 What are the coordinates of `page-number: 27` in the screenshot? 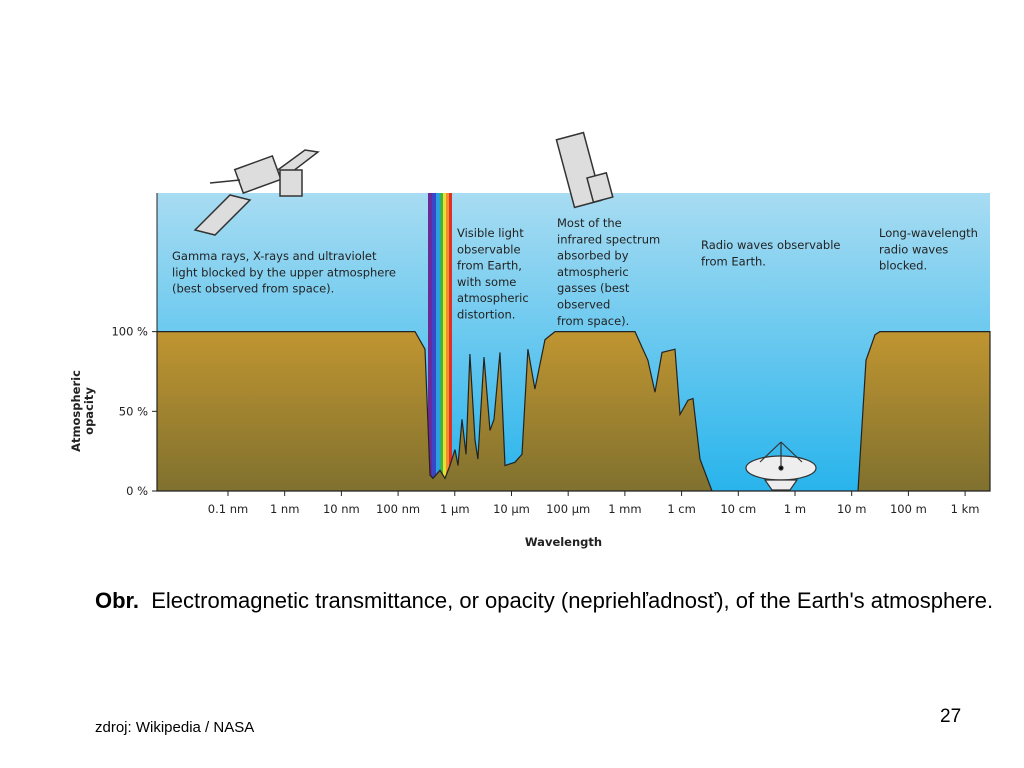 It's located at (951, 716).